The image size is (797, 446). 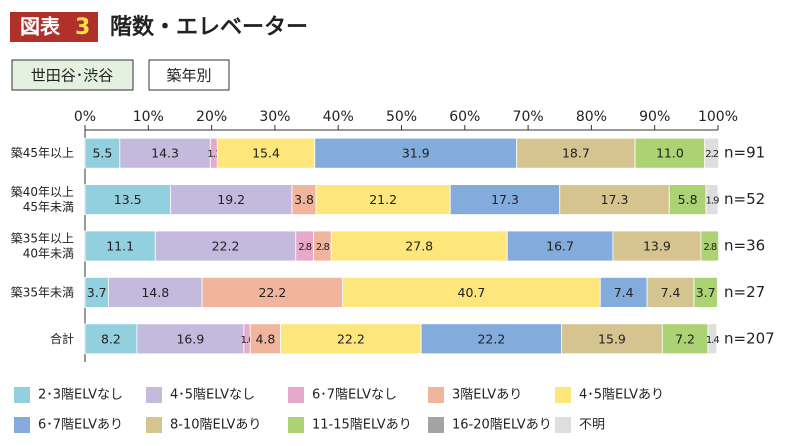 I want to click on value-label: 11.0, so click(x=670, y=153).